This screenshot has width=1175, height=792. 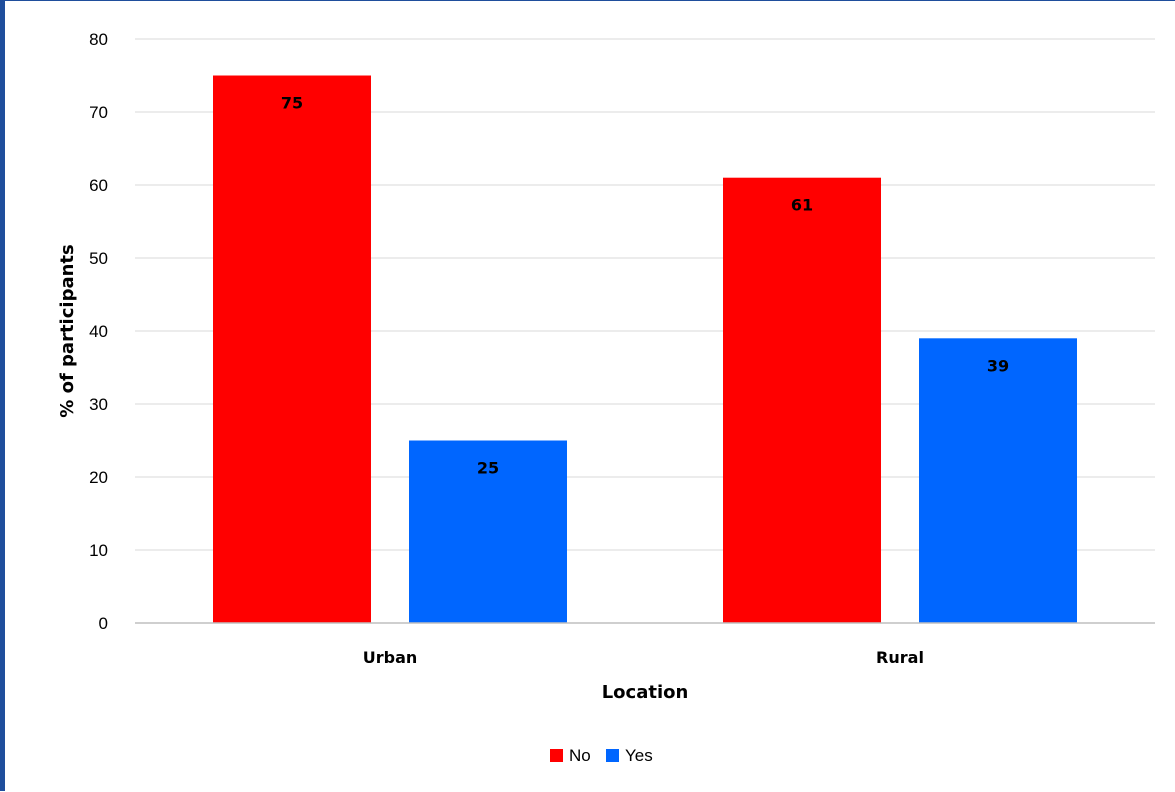 What do you see at coordinates (802, 205) in the screenshot?
I see `data-label: 61` at bounding box center [802, 205].